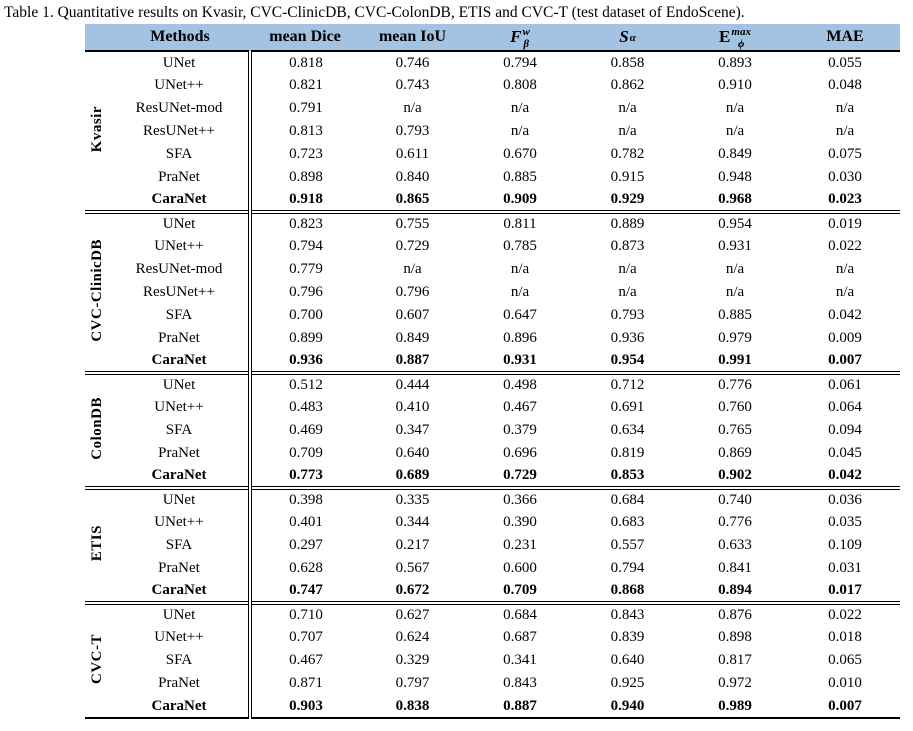  What do you see at coordinates (412, 705) in the screenshot?
I see `metric-value-cell: 0.838` at bounding box center [412, 705].